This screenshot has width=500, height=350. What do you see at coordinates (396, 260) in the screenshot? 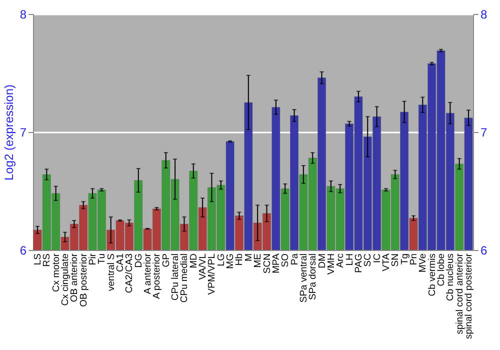
I see `x-tick-label: SN` at bounding box center [396, 260].